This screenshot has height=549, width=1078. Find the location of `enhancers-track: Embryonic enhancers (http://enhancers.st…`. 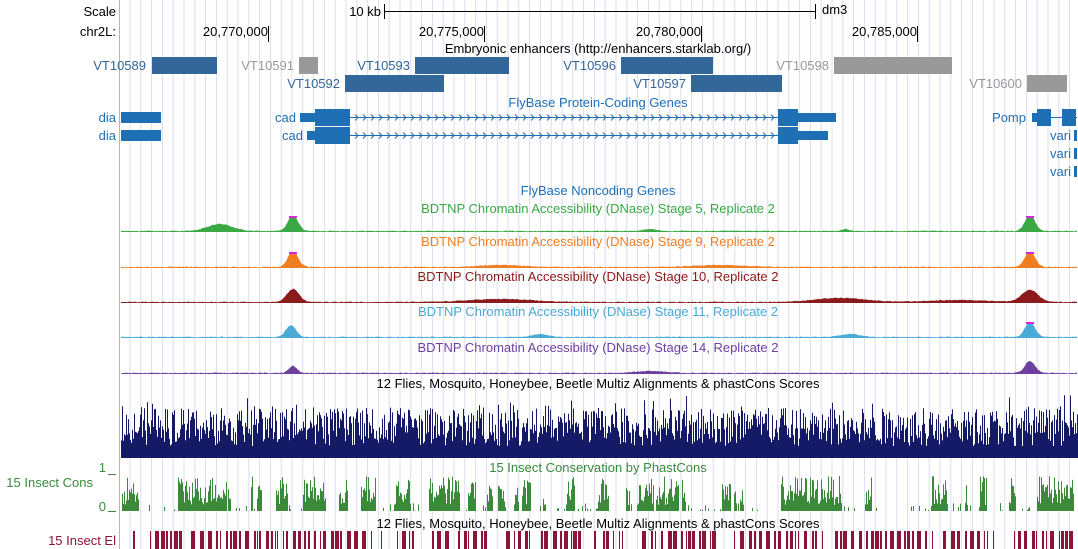

enhancers-track: Embryonic enhancers (http://enhancers.st… is located at coordinates (580, 66).